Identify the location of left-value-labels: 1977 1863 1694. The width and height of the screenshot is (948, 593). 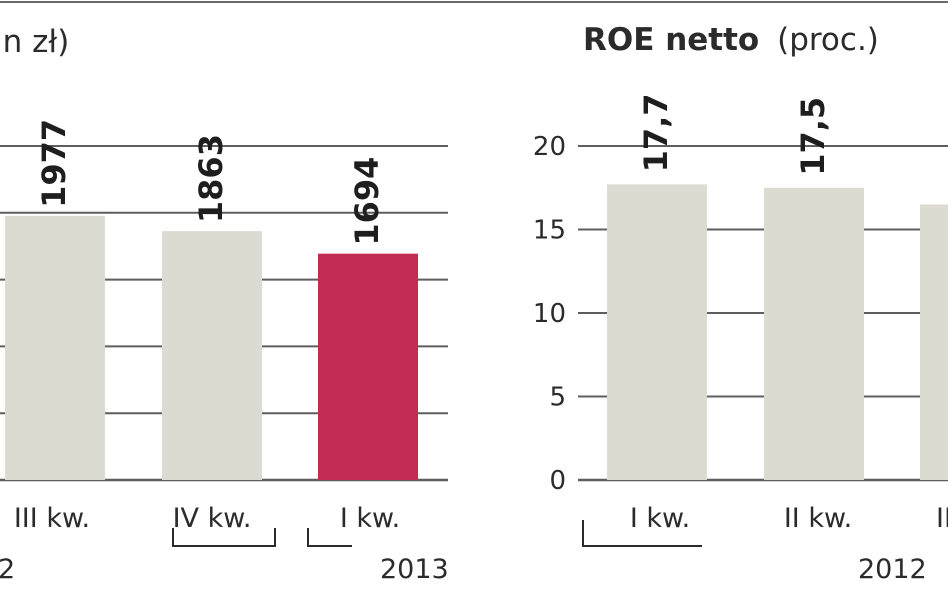
(210, 182).